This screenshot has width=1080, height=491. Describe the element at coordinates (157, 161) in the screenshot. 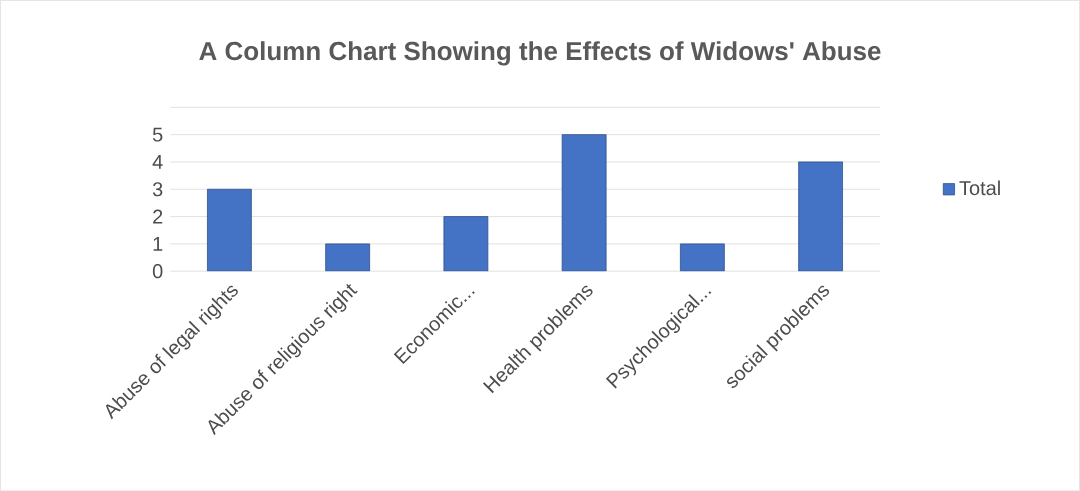

I see `y-tick-label: 4` at that location.